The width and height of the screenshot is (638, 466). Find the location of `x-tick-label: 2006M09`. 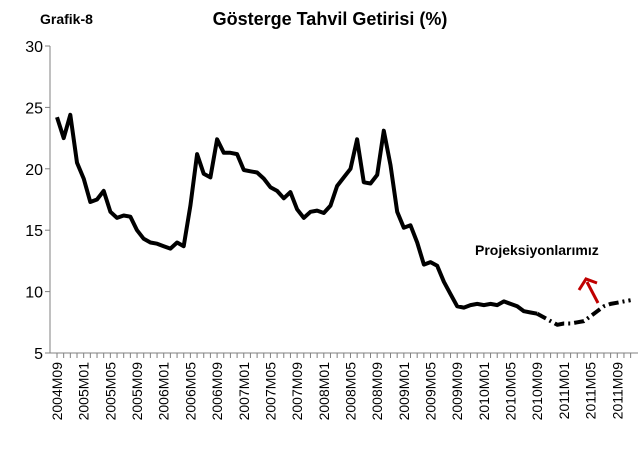

x-tick-label: 2006M09 is located at coordinates (217, 391).